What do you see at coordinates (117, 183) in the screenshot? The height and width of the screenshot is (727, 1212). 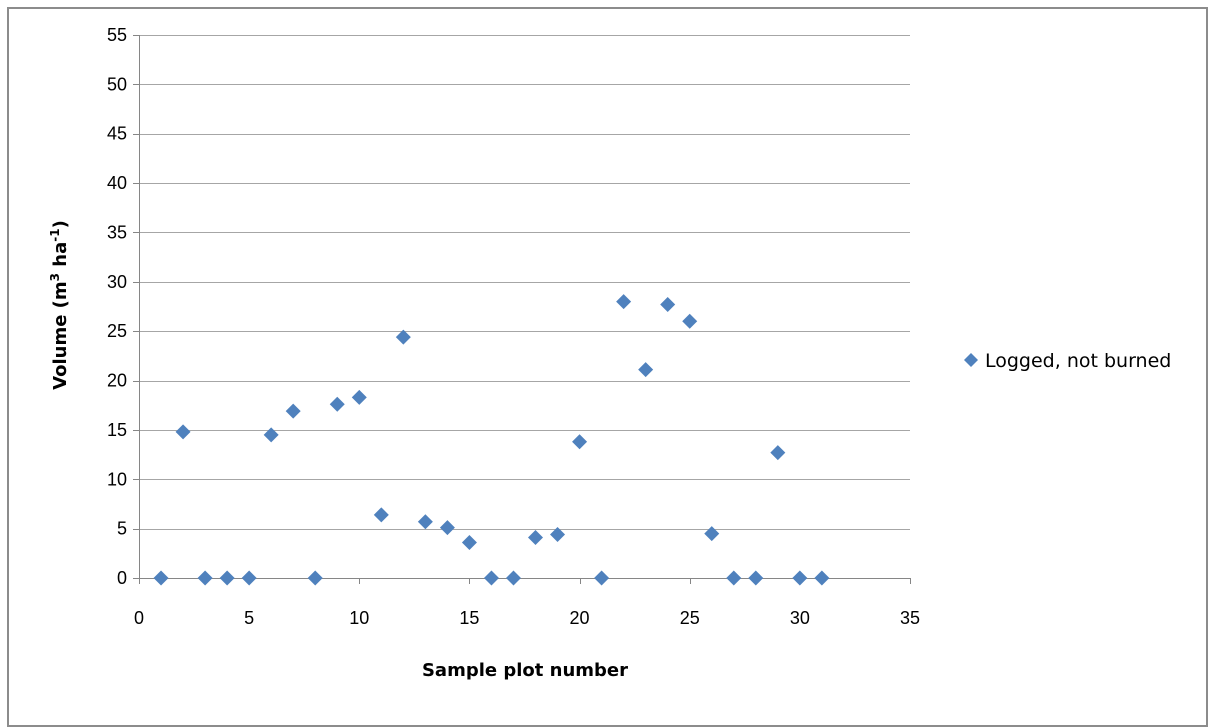 I see `y-tick-label-40: 40` at bounding box center [117, 183].